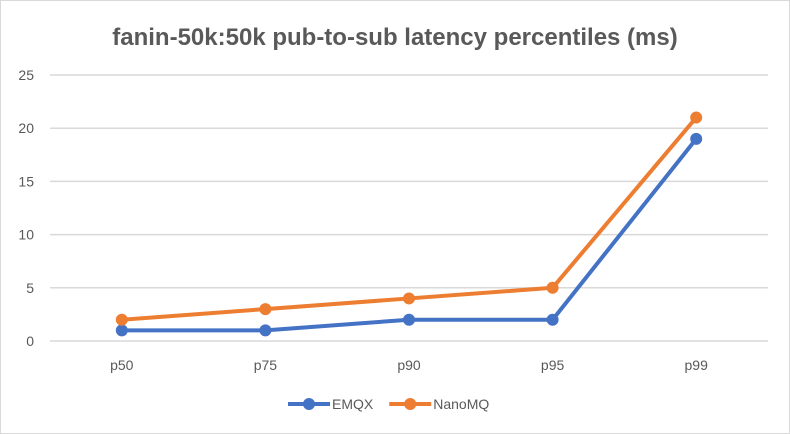  I want to click on x-tick-label: p75, so click(266, 365).